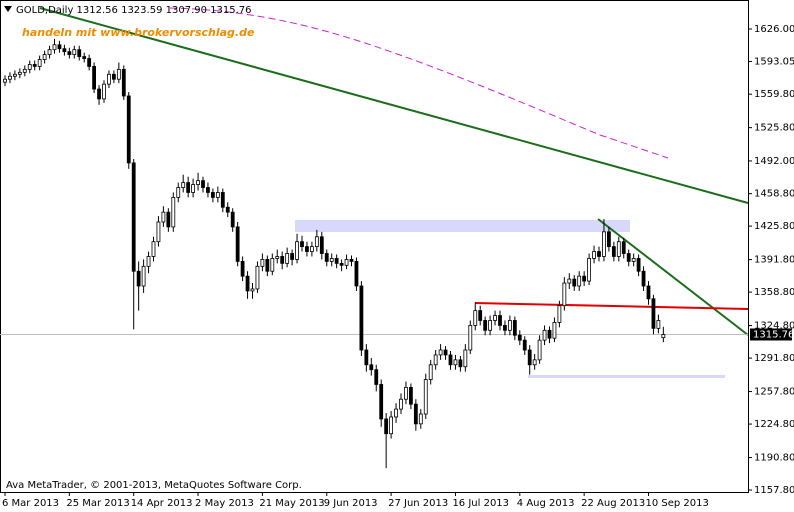 Image resolution: width=794 pixels, height=512 pixels. I want to click on y-tick-label: 1257.80, so click(774, 392).